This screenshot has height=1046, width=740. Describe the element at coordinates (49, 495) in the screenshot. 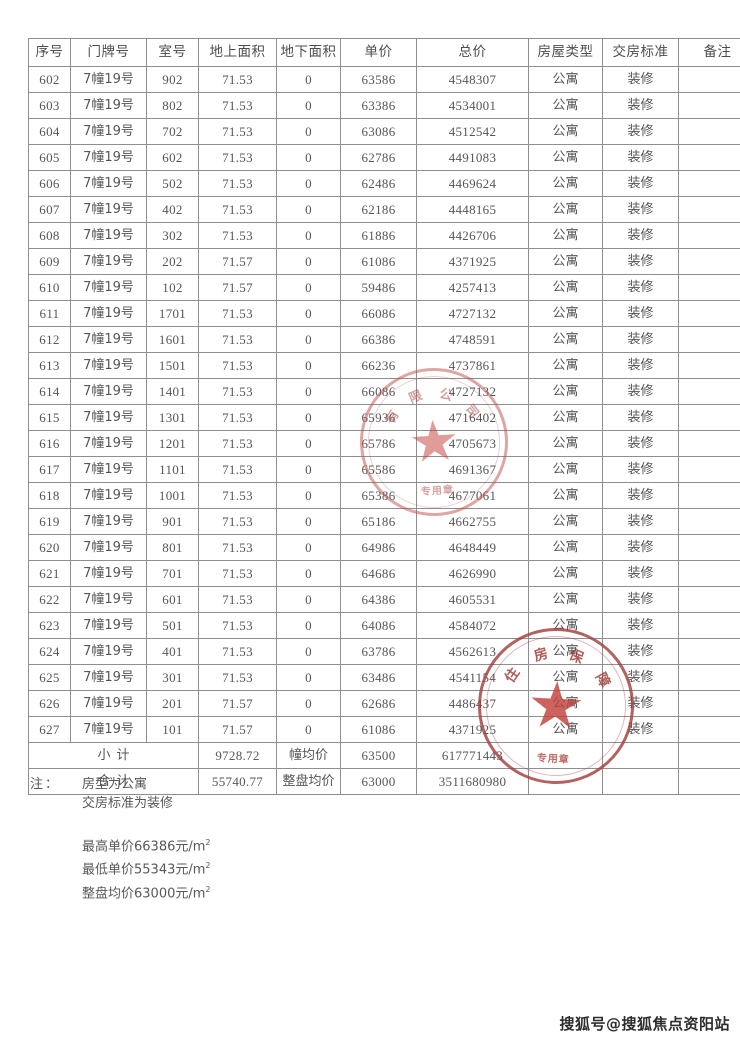

I see `cell-seq: 618` at that location.